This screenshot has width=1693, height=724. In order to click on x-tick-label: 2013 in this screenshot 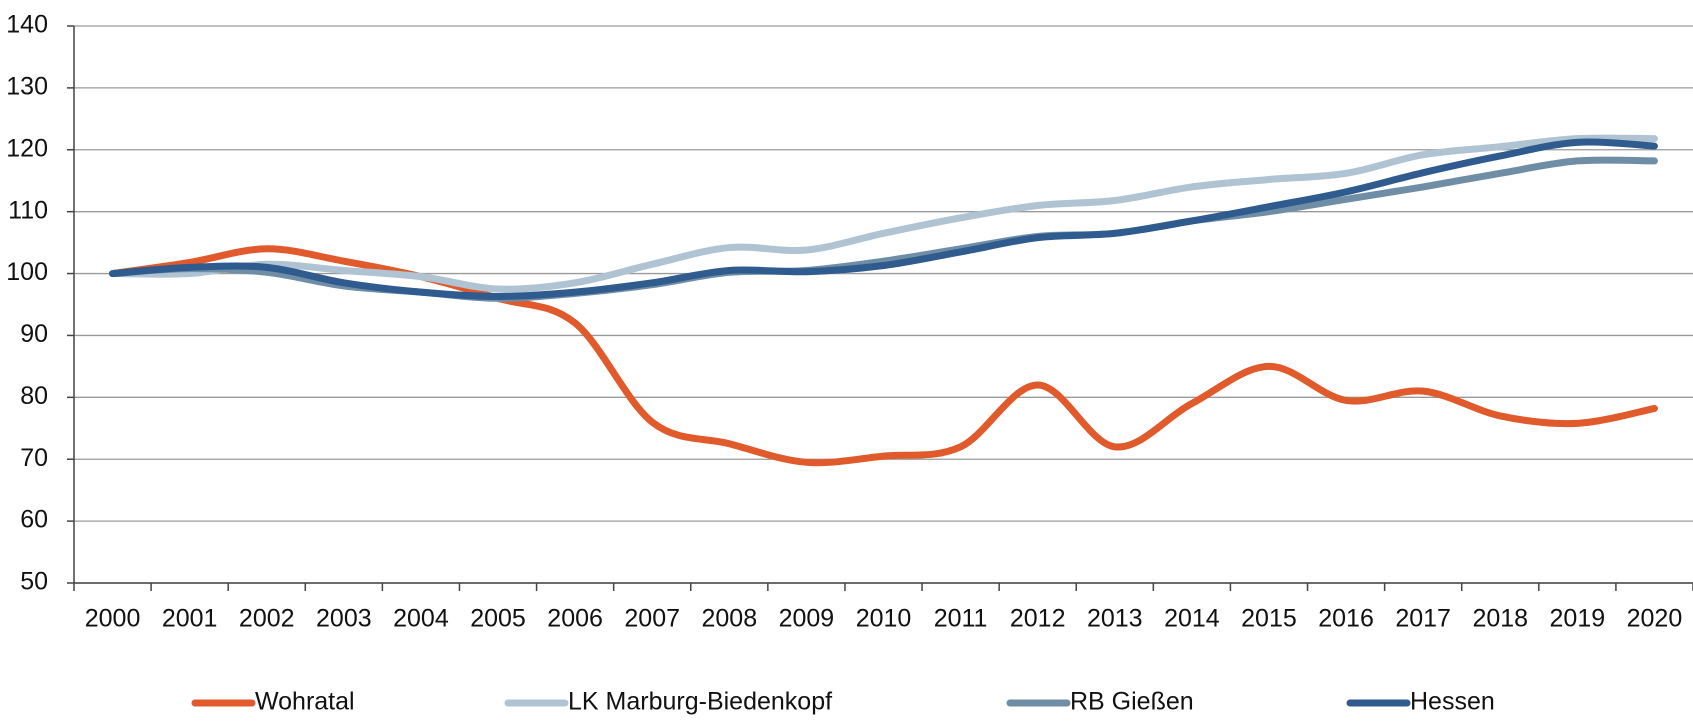, I will do `click(1115, 619)`.